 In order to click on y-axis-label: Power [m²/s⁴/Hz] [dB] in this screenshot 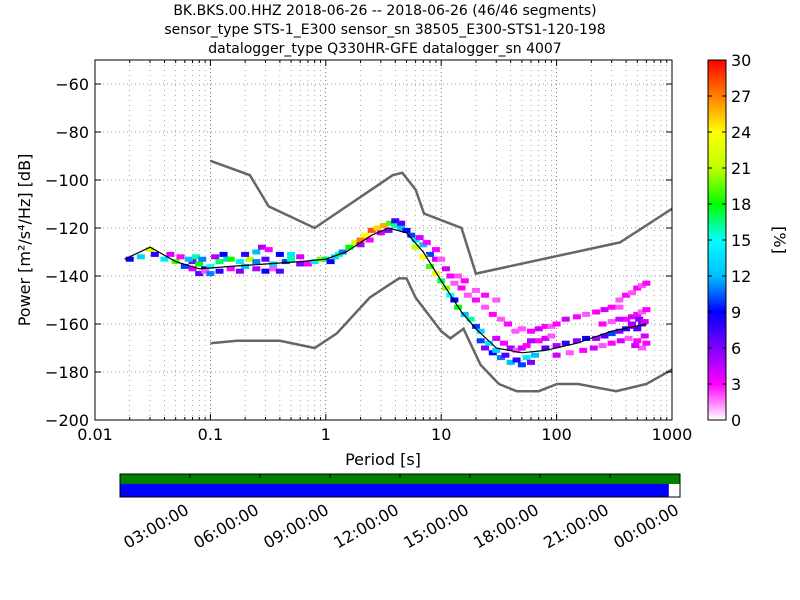, I will do `click(24, 240)`.